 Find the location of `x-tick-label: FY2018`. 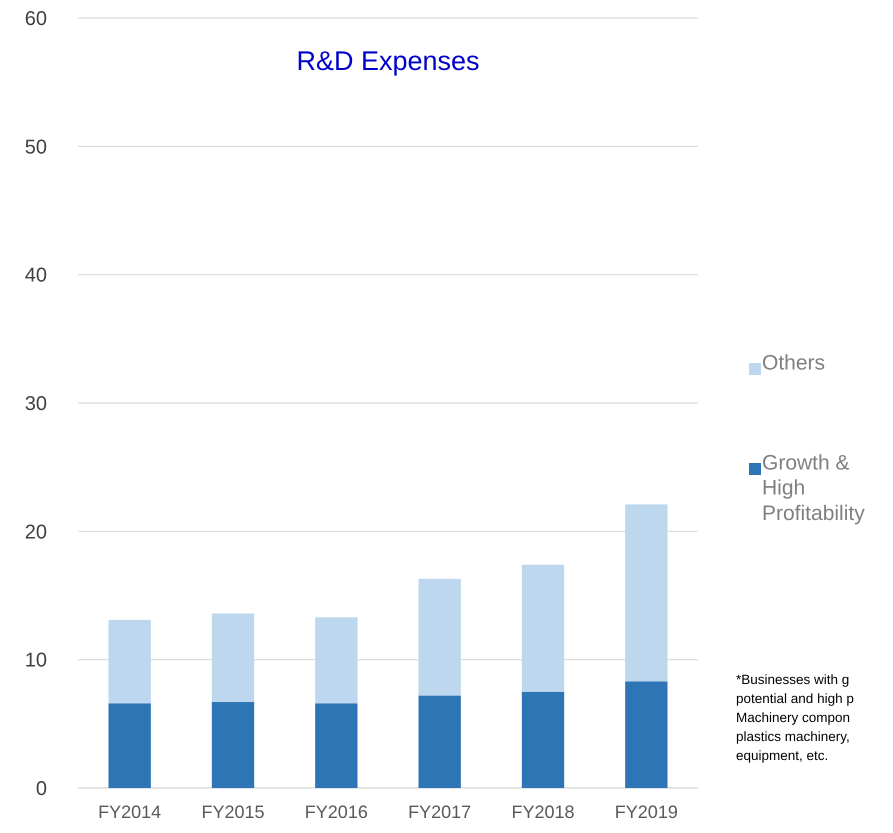

x-tick-label: FY2018 is located at coordinates (543, 812).